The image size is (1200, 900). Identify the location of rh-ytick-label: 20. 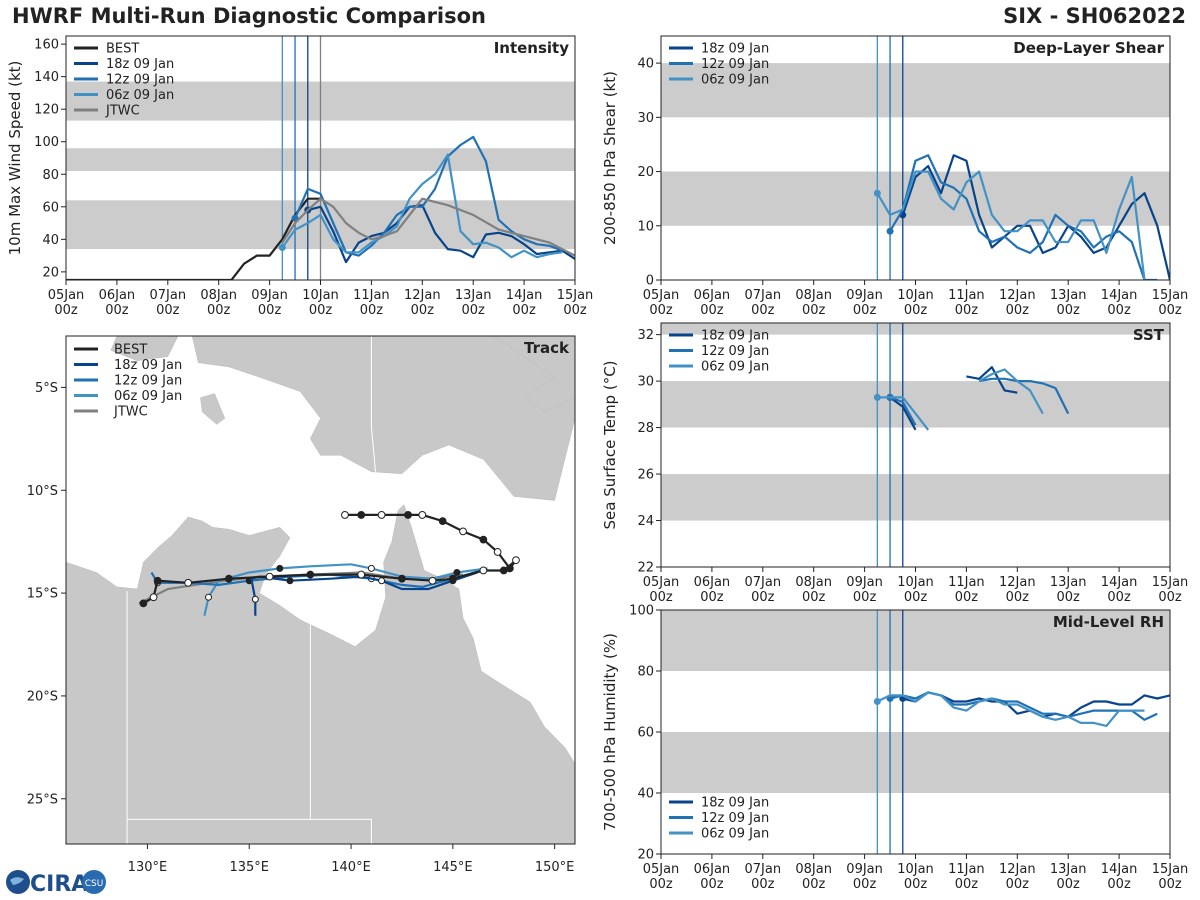
(645, 855).